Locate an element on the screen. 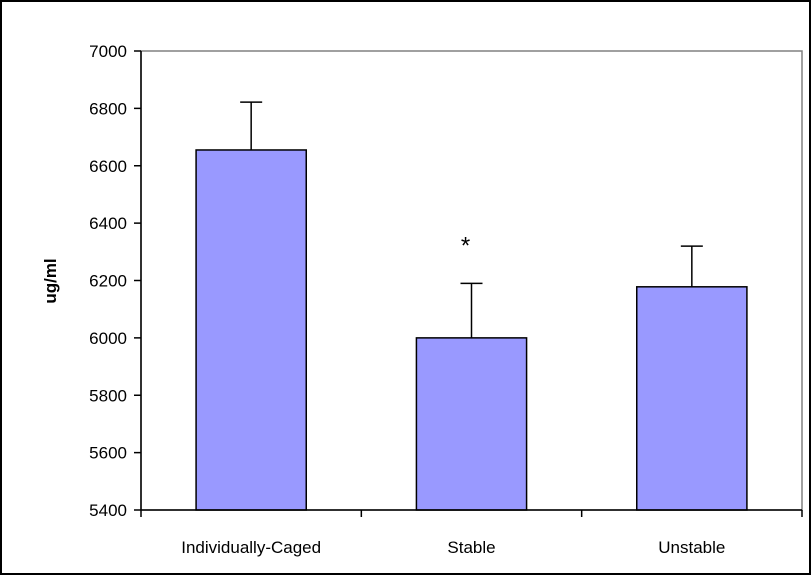 The width and height of the screenshot is (811, 575). y-tick-label: 5600 is located at coordinates (108, 453).